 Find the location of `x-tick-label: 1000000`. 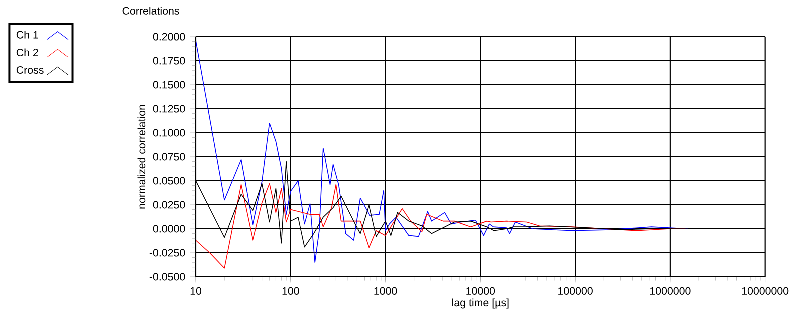

x-tick-label: 1000000 is located at coordinates (670, 291).